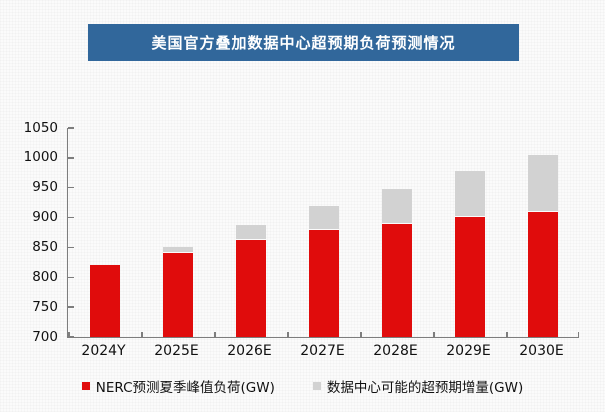 This screenshot has height=412, width=605. I want to click on legend-item-nerc-forecast: NERC预测夏季峰值负荷(GW), so click(178, 386).